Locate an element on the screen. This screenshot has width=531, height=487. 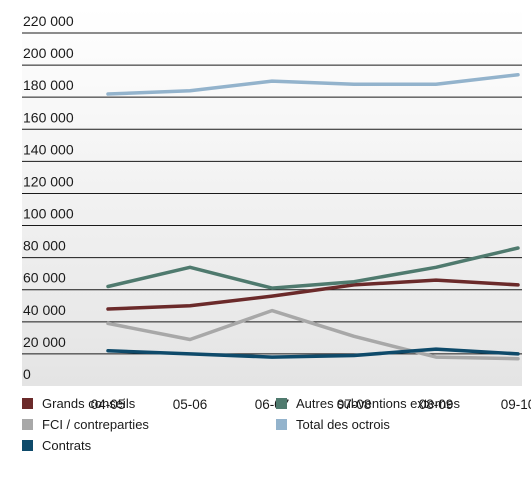
x-tick-label: 08-09 is located at coordinates (436, 404).